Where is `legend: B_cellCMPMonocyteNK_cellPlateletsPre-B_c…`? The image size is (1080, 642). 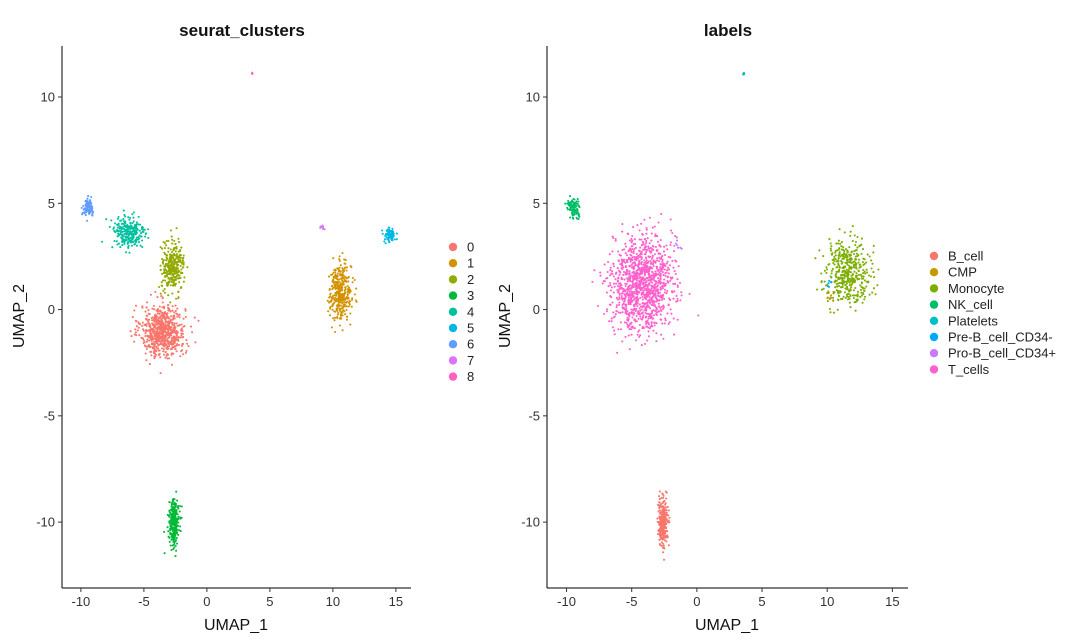 legend: B_cellCMPMonocyteNK_cellPlateletsPre-B_c… is located at coordinates (992, 313).